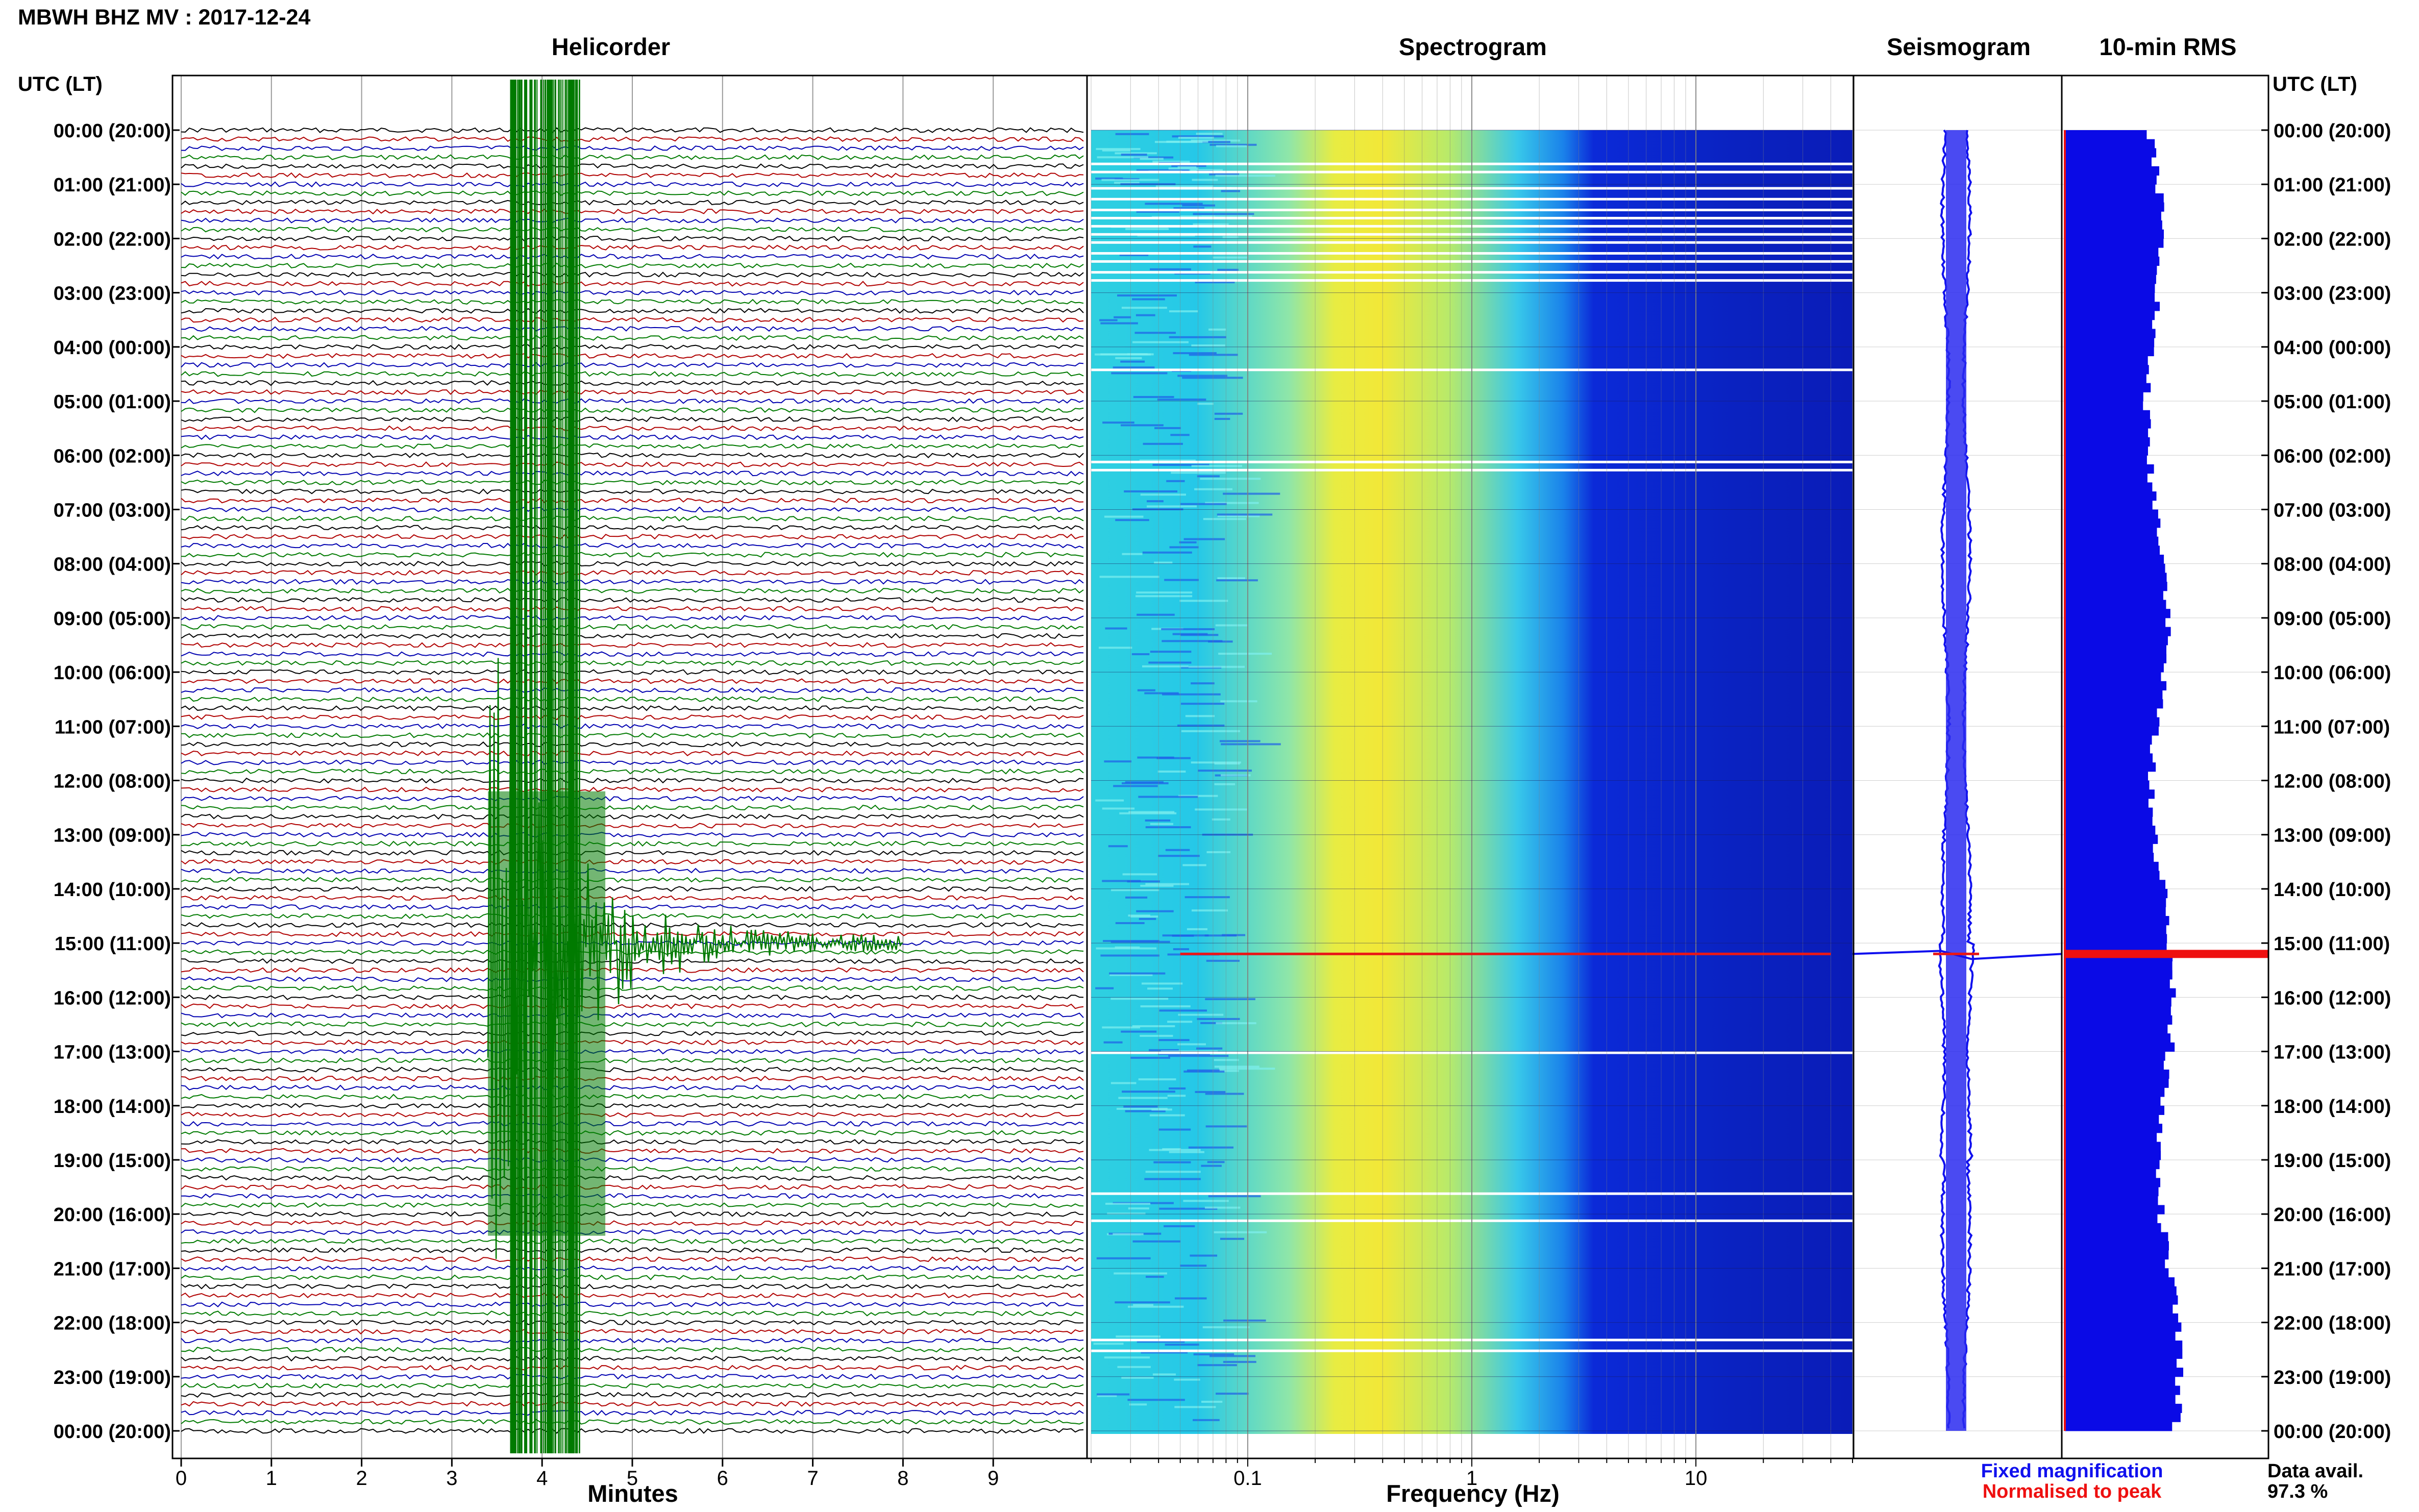 This screenshot has height=1512, width=2419. I want to click on hour-label-right: 08:00 (04:00), so click(2332, 565).